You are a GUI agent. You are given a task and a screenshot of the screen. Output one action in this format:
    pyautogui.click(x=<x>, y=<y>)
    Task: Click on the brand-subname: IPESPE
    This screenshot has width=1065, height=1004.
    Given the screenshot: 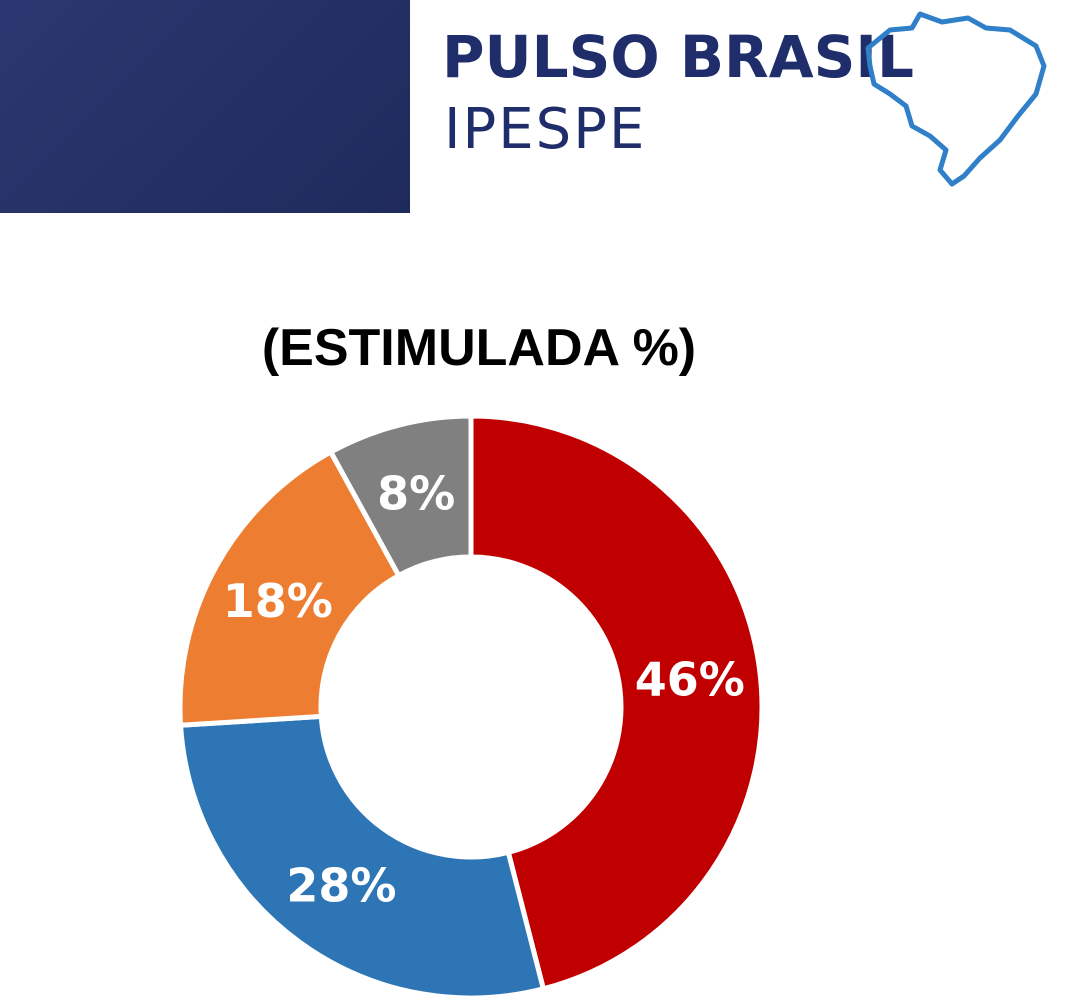 What is the action you would take?
    pyautogui.click(x=545, y=129)
    